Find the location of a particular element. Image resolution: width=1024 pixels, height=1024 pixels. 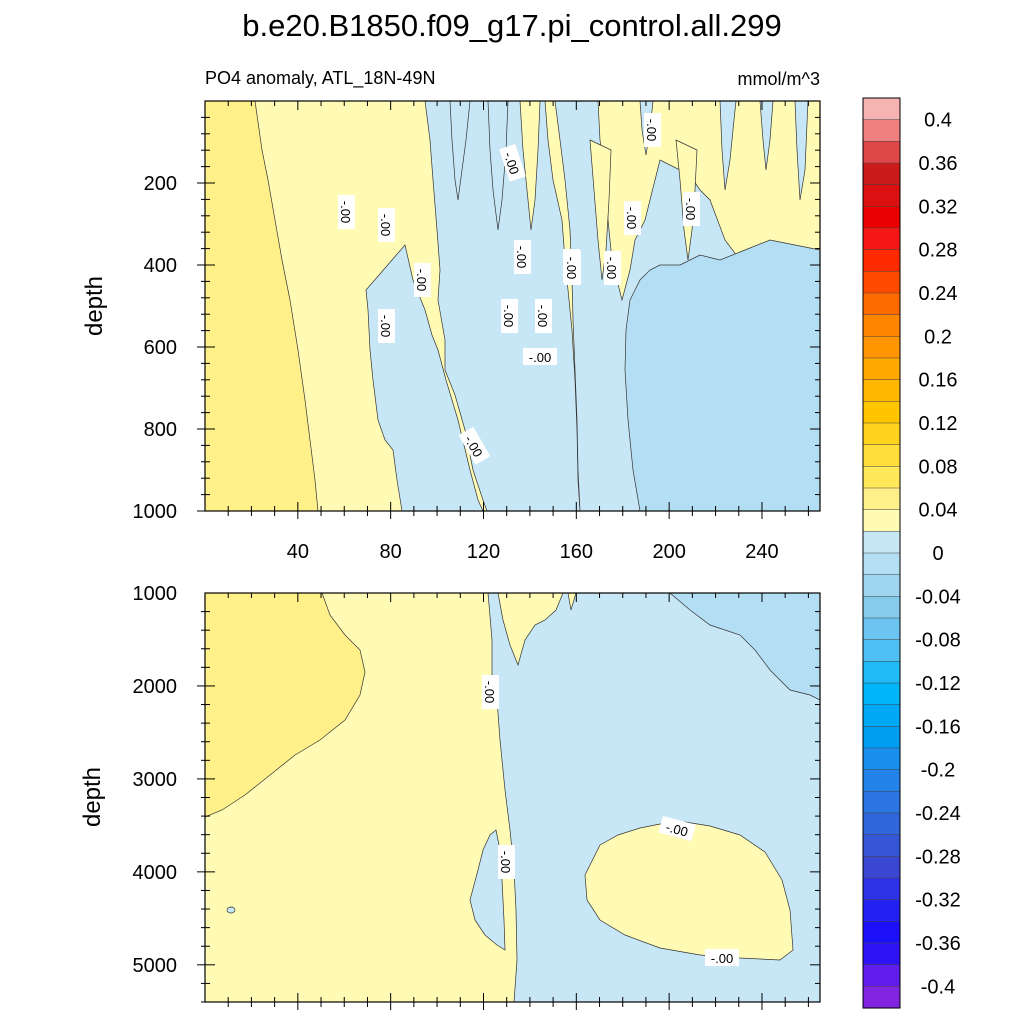

colorbar-frame is located at coordinates (881, 553).